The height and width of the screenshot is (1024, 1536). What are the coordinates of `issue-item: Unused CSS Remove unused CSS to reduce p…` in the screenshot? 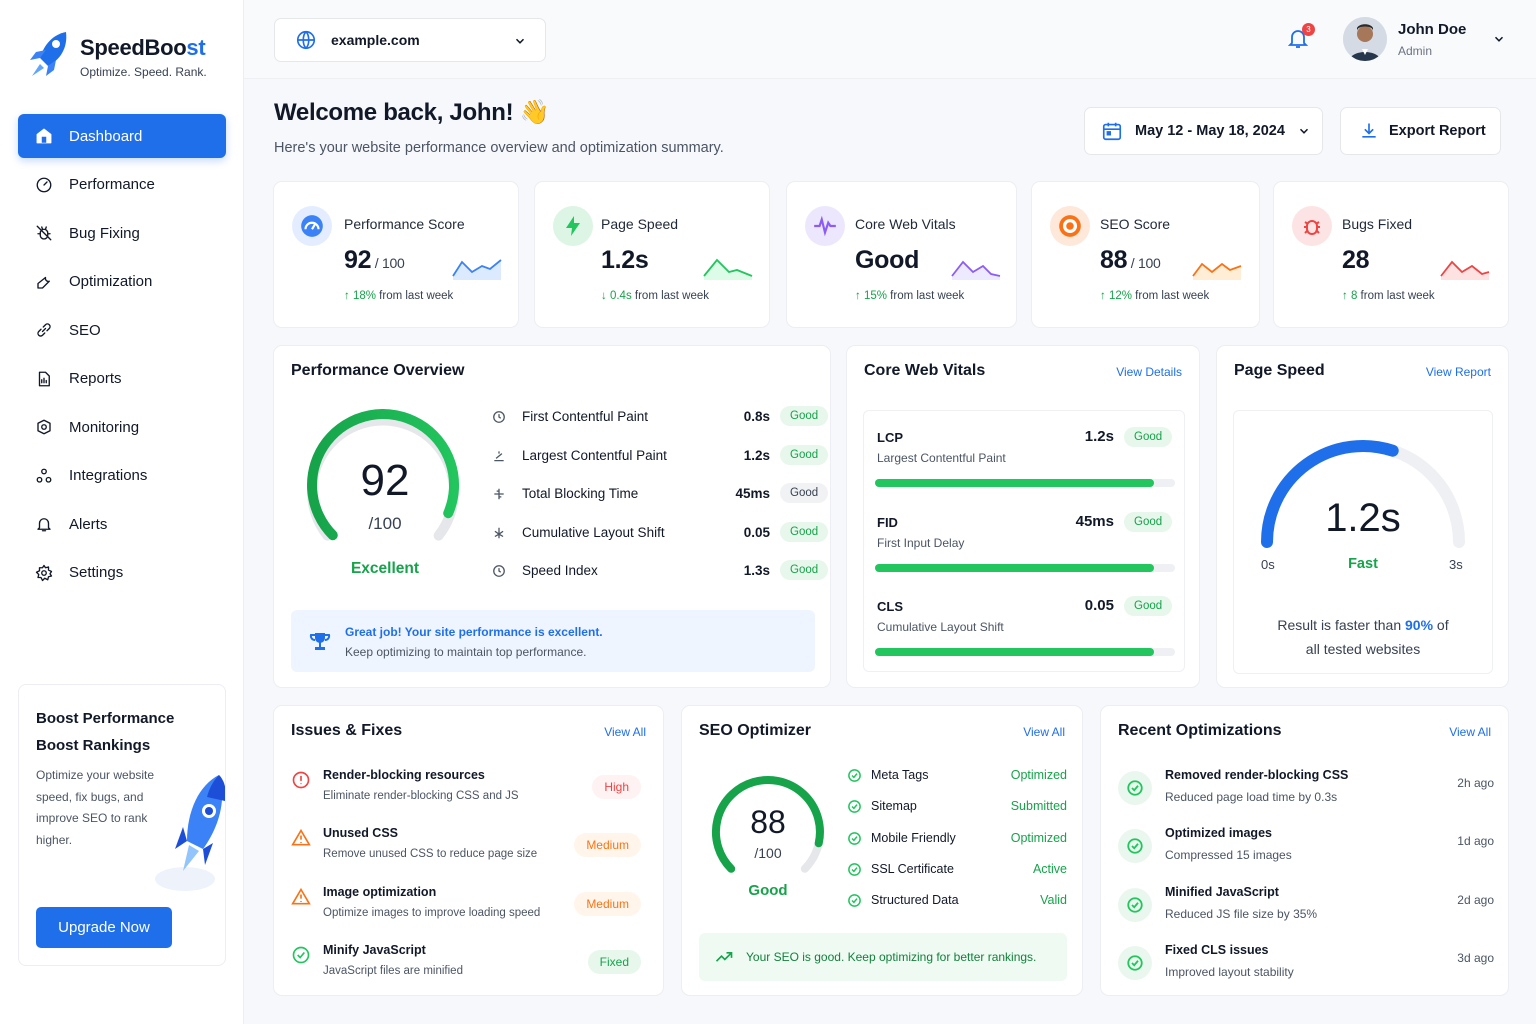 It's located at (466, 846).